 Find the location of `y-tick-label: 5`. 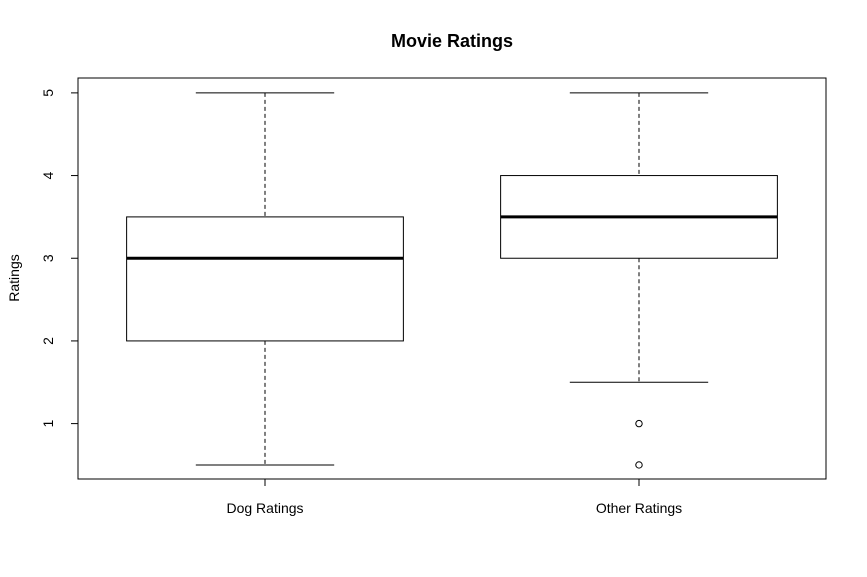

y-tick-label: 5 is located at coordinates (48, 93).